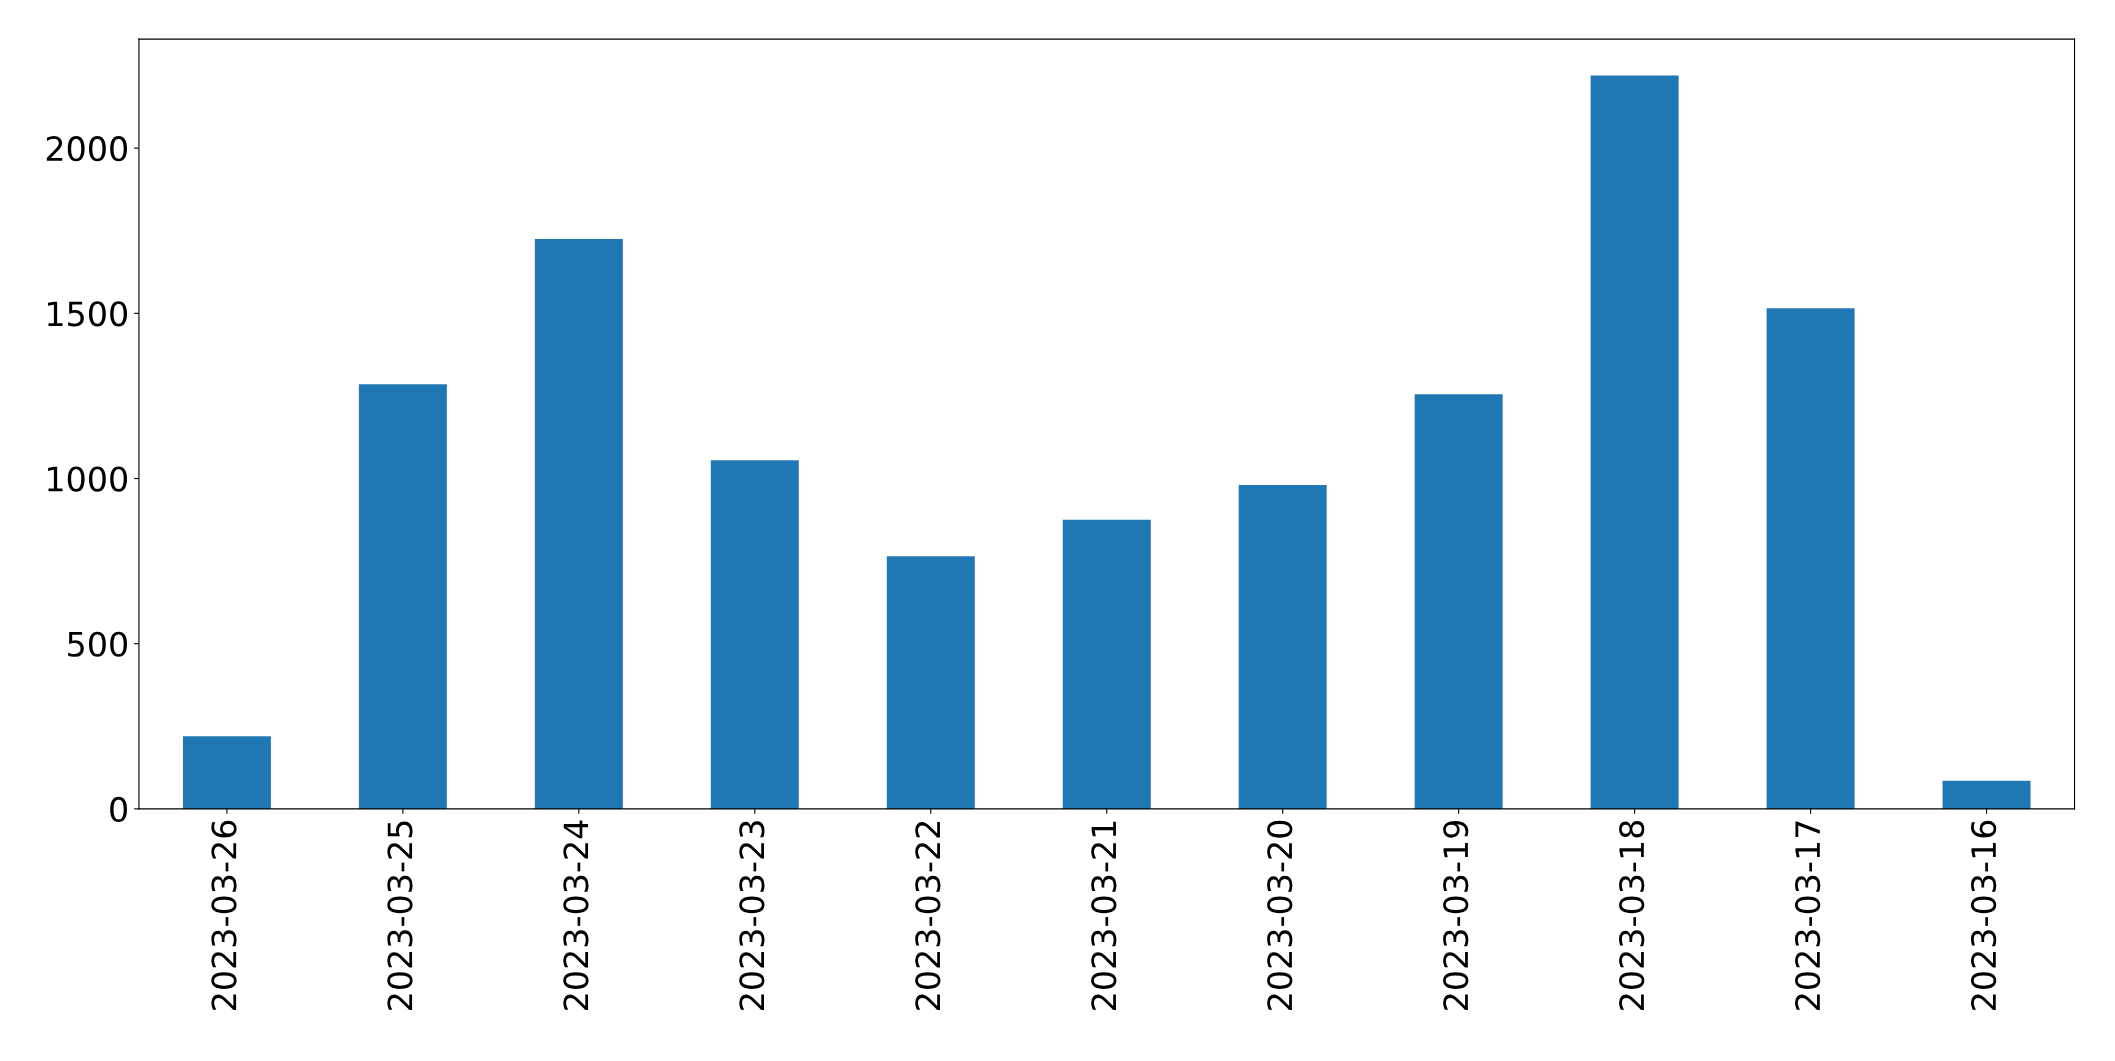 This screenshot has width=2115, height=1061. What do you see at coordinates (87, 314) in the screenshot?
I see `y-tick-label: 1500` at bounding box center [87, 314].